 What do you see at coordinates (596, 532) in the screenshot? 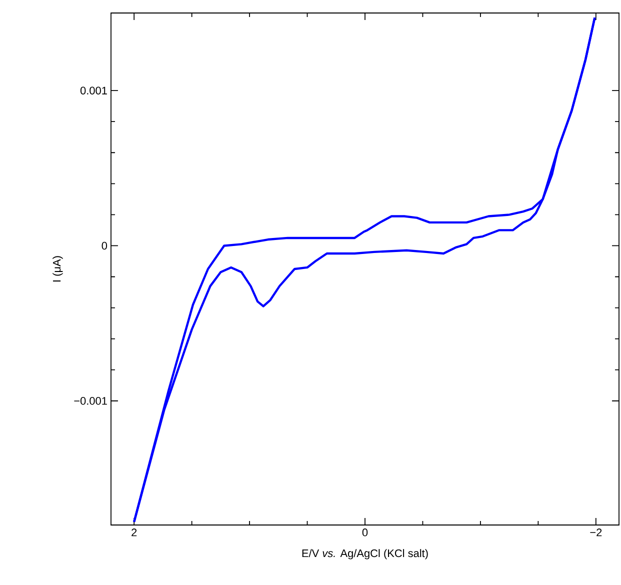
I see `x-tick-label: −2` at bounding box center [596, 532].